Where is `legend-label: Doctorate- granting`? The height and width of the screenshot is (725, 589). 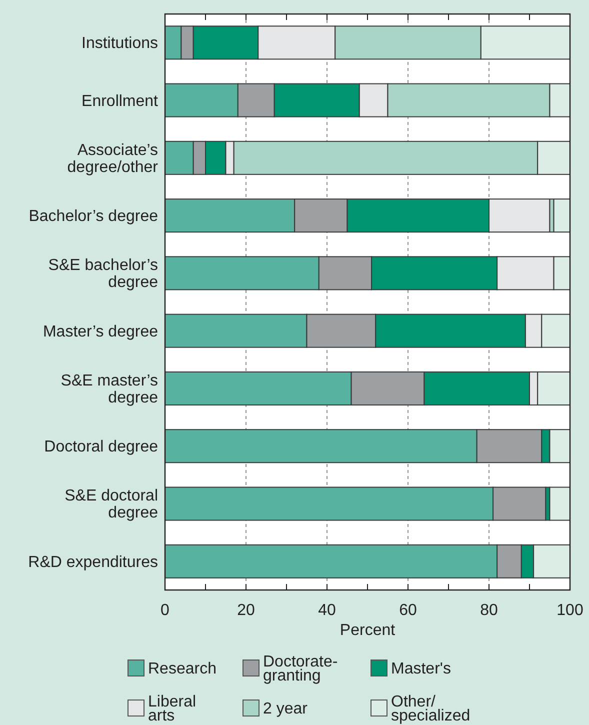
legend-label: Doctorate- granting is located at coordinates (300, 669).